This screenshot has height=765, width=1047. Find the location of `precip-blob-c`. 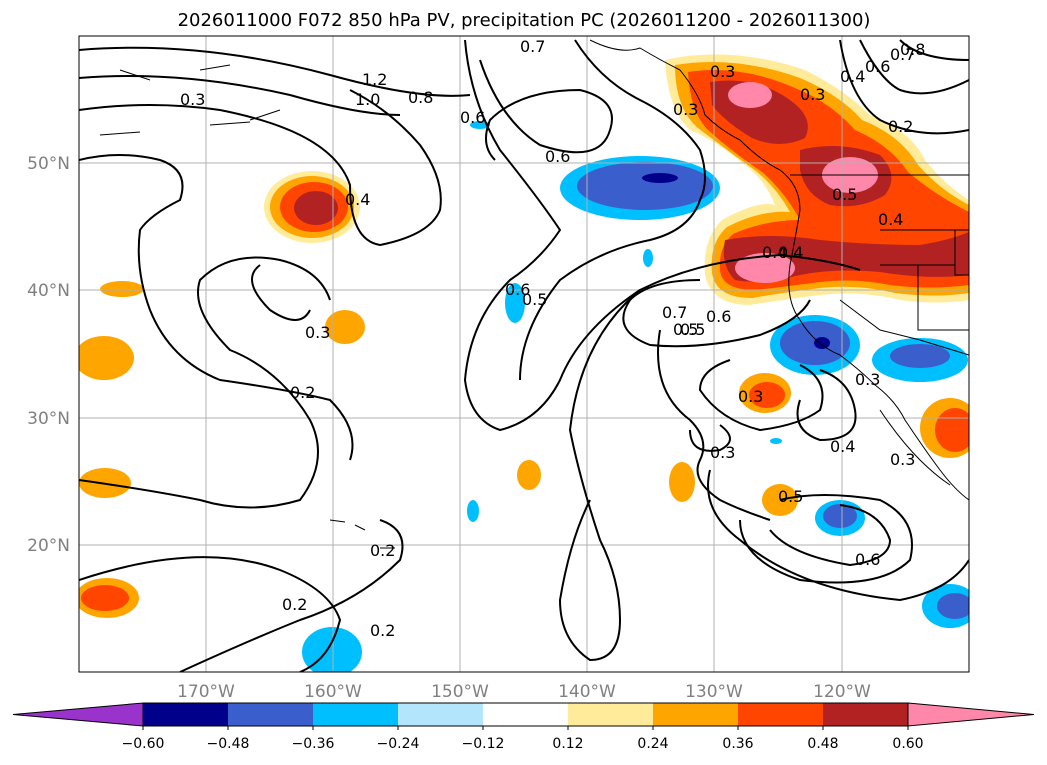

precip-blob-c is located at coordinates (122, 289).